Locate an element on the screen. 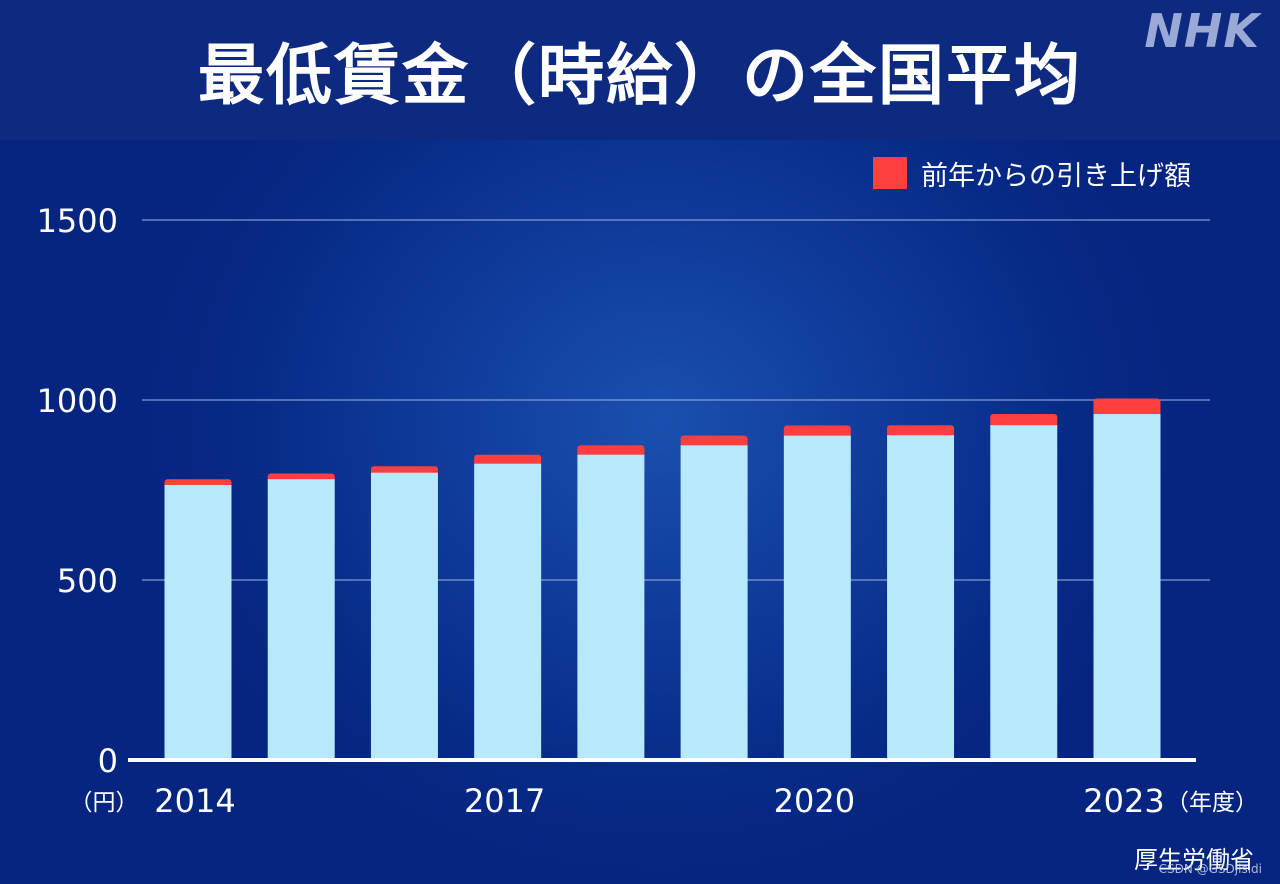 The height and width of the screenshot is (884, 1280). bar-increase-2019 is located at coordinates (714, 442).